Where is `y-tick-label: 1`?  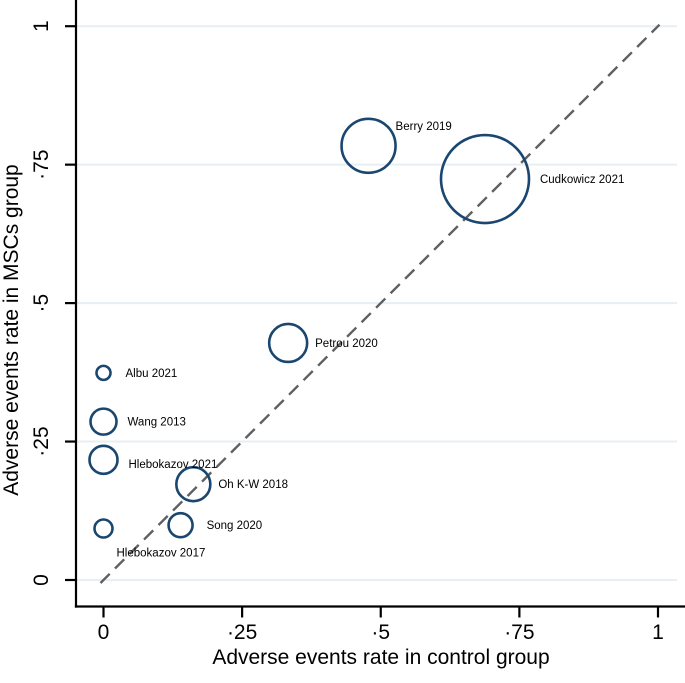
y-tick-label: 1 is located at coordinates (41, 26).